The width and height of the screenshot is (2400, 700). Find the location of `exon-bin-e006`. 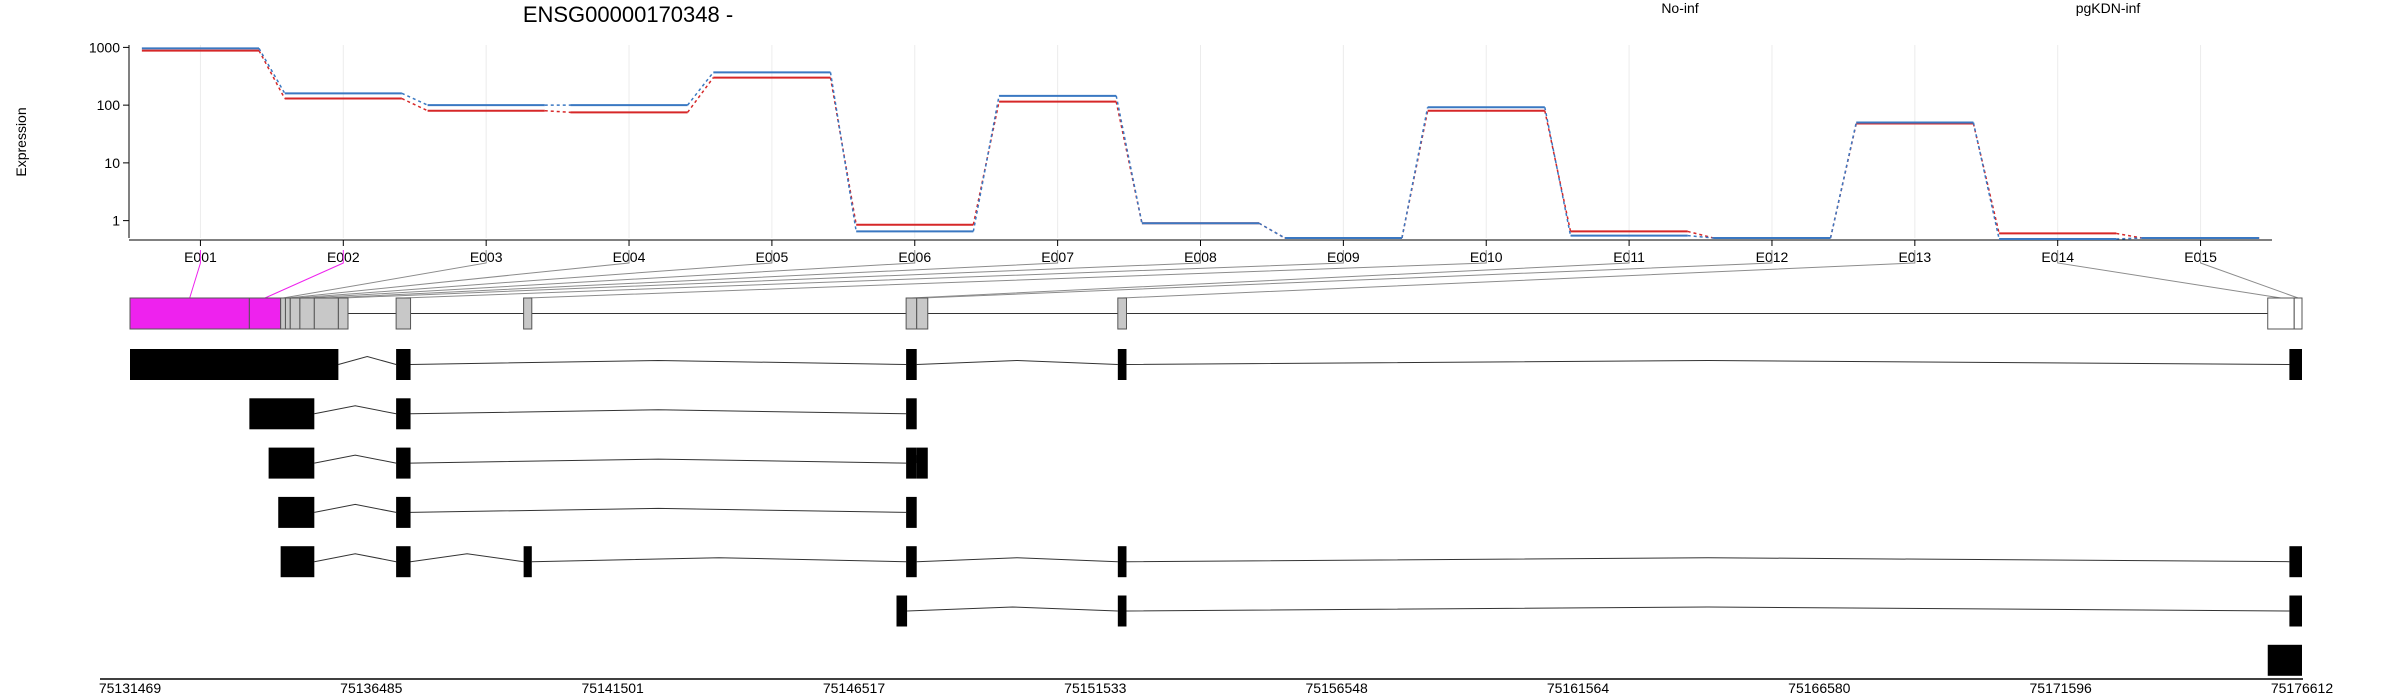

exon-bin-e006 is located at coordinates (307, 313).